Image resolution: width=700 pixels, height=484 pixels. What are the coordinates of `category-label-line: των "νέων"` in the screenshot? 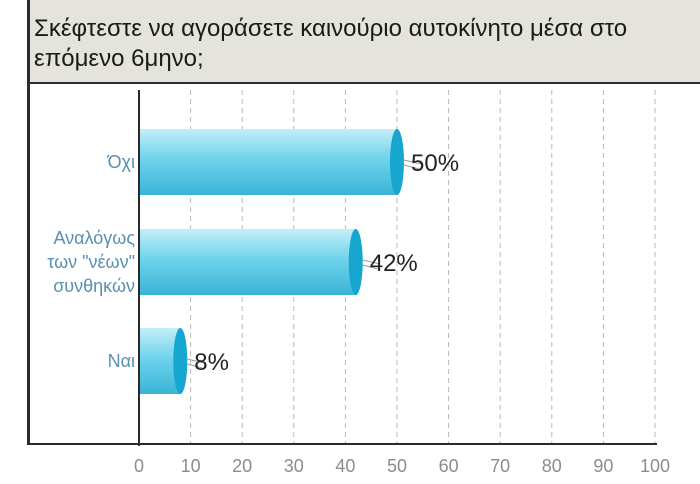 It's located at (91, 262).